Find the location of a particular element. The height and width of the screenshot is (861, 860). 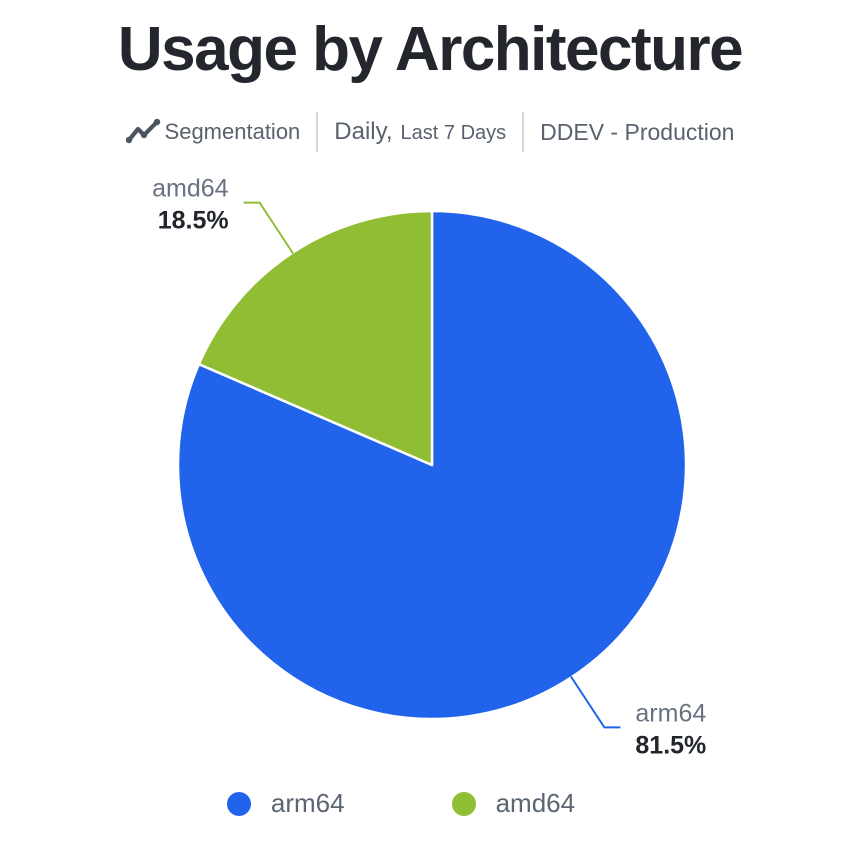

slice-percent-amd64: 18.5% is located at coordinates (193, 221).